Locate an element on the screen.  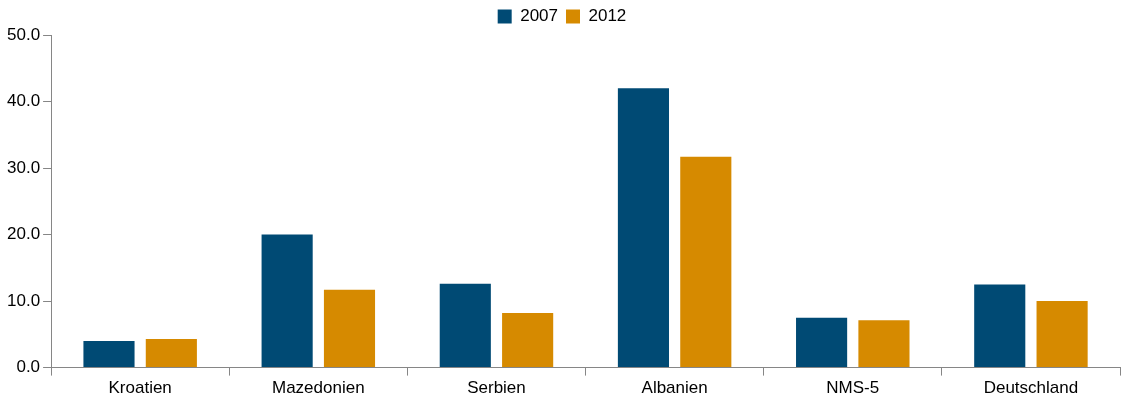
y-tick-label: 20.0 is located at coordinates (23, 234).